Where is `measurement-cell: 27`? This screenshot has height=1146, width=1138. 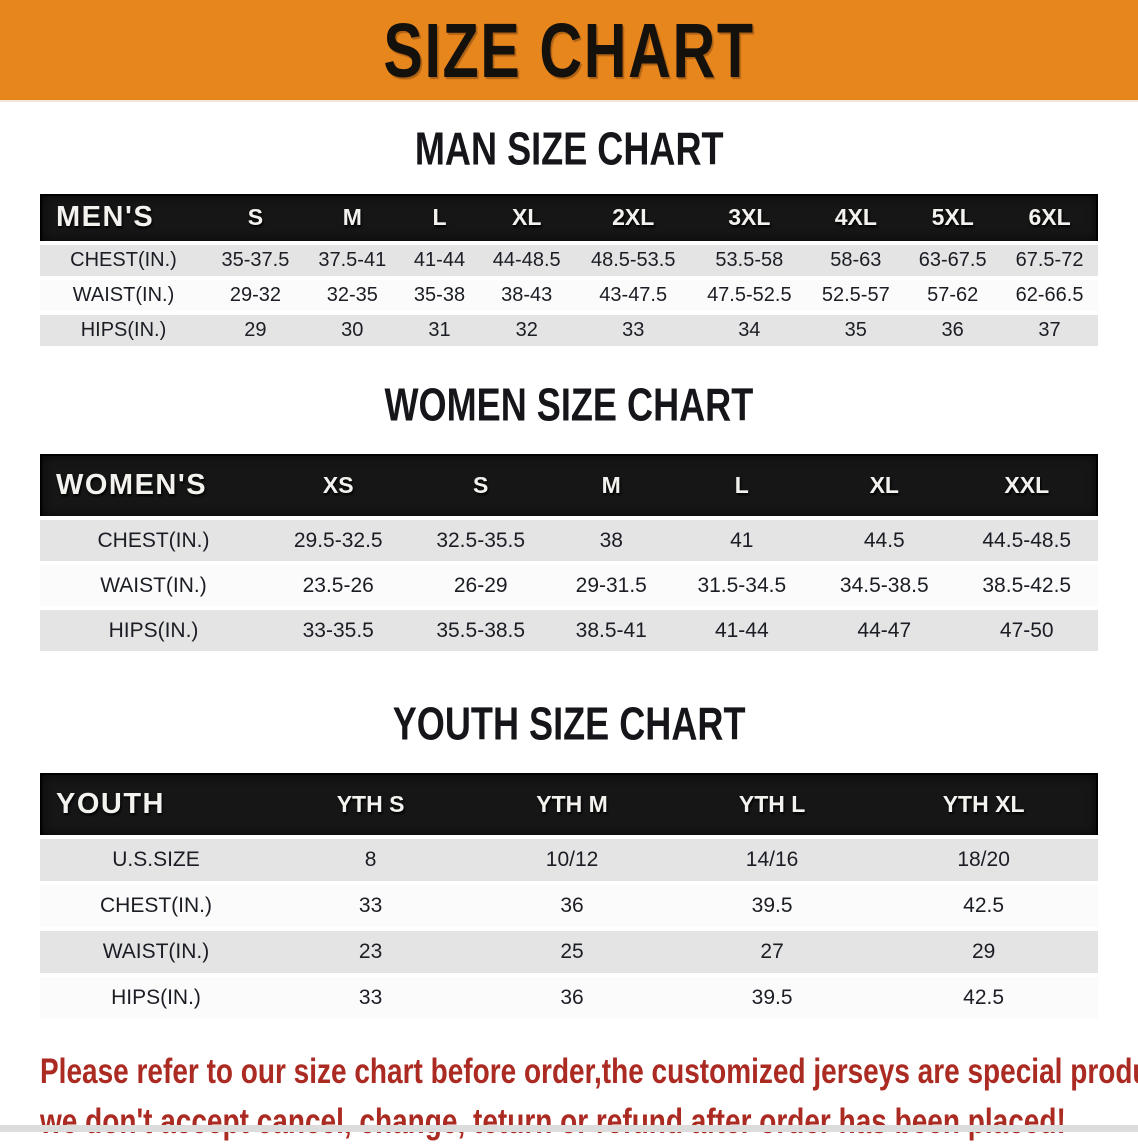 measurement-cell: 27 is located at coordinates (772, 953).